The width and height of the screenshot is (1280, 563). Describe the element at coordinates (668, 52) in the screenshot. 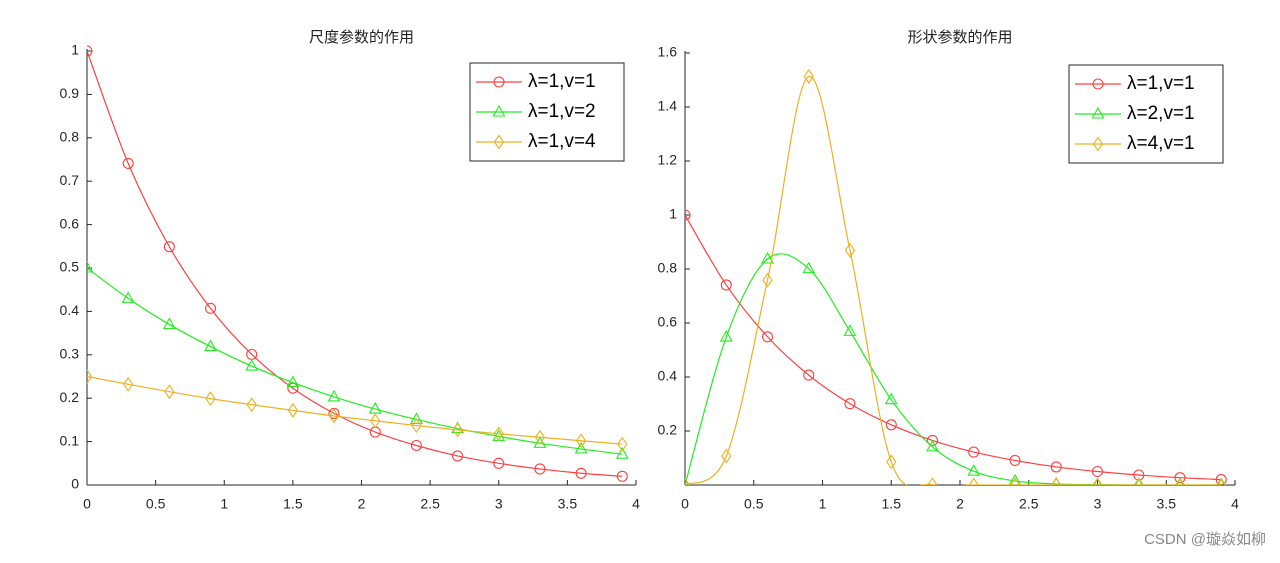

I see `y-tick-label: 1.6` at that location.